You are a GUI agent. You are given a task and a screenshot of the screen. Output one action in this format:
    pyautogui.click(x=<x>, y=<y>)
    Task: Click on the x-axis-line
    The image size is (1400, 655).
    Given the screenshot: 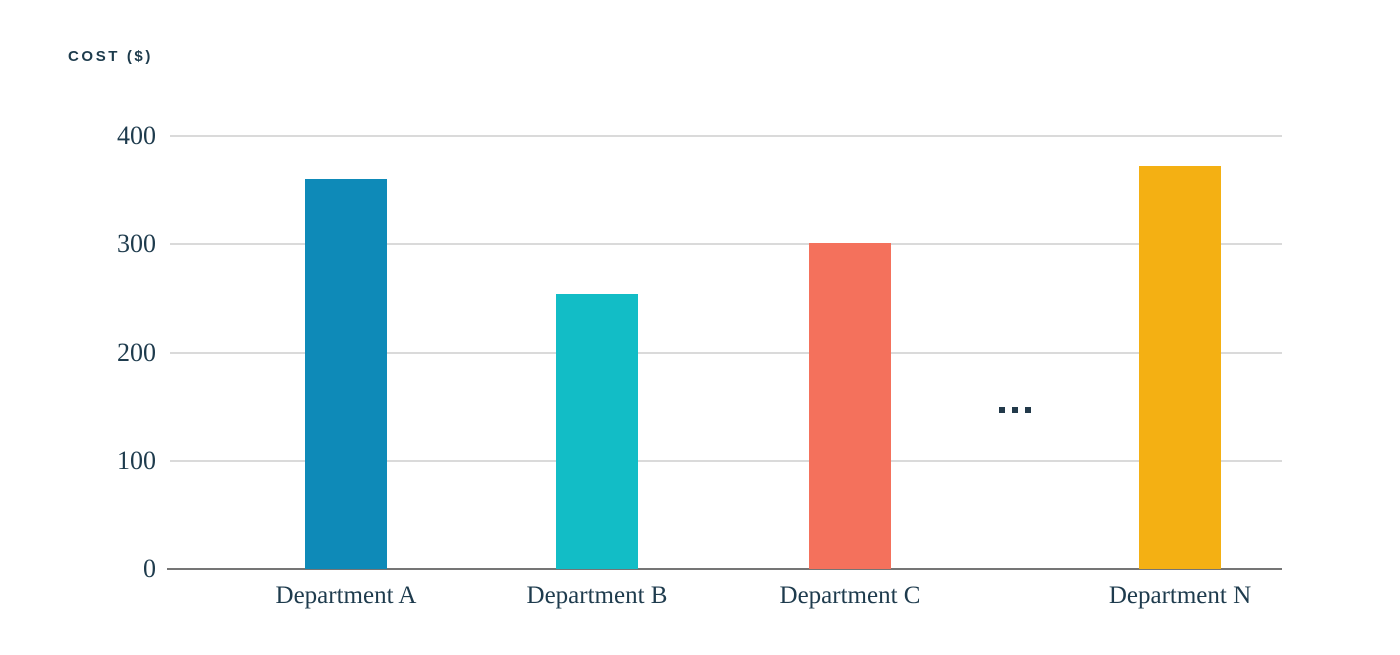 What is the action you would take?
    pyautogui.click(x=724, y=569)
    